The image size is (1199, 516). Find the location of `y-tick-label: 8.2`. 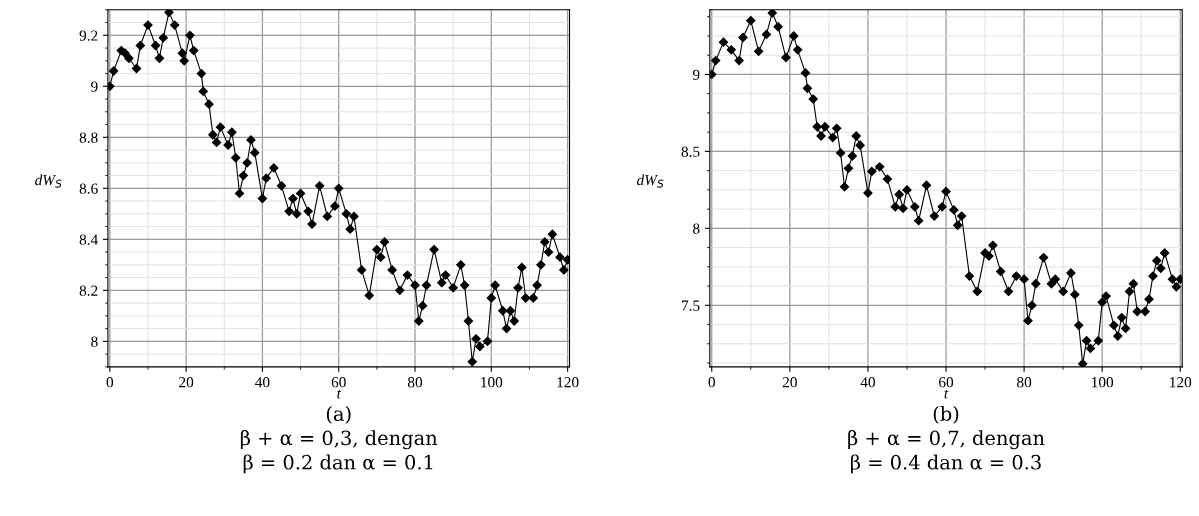

y-tick-label: 8.2 is located at coordinates (88, 290).